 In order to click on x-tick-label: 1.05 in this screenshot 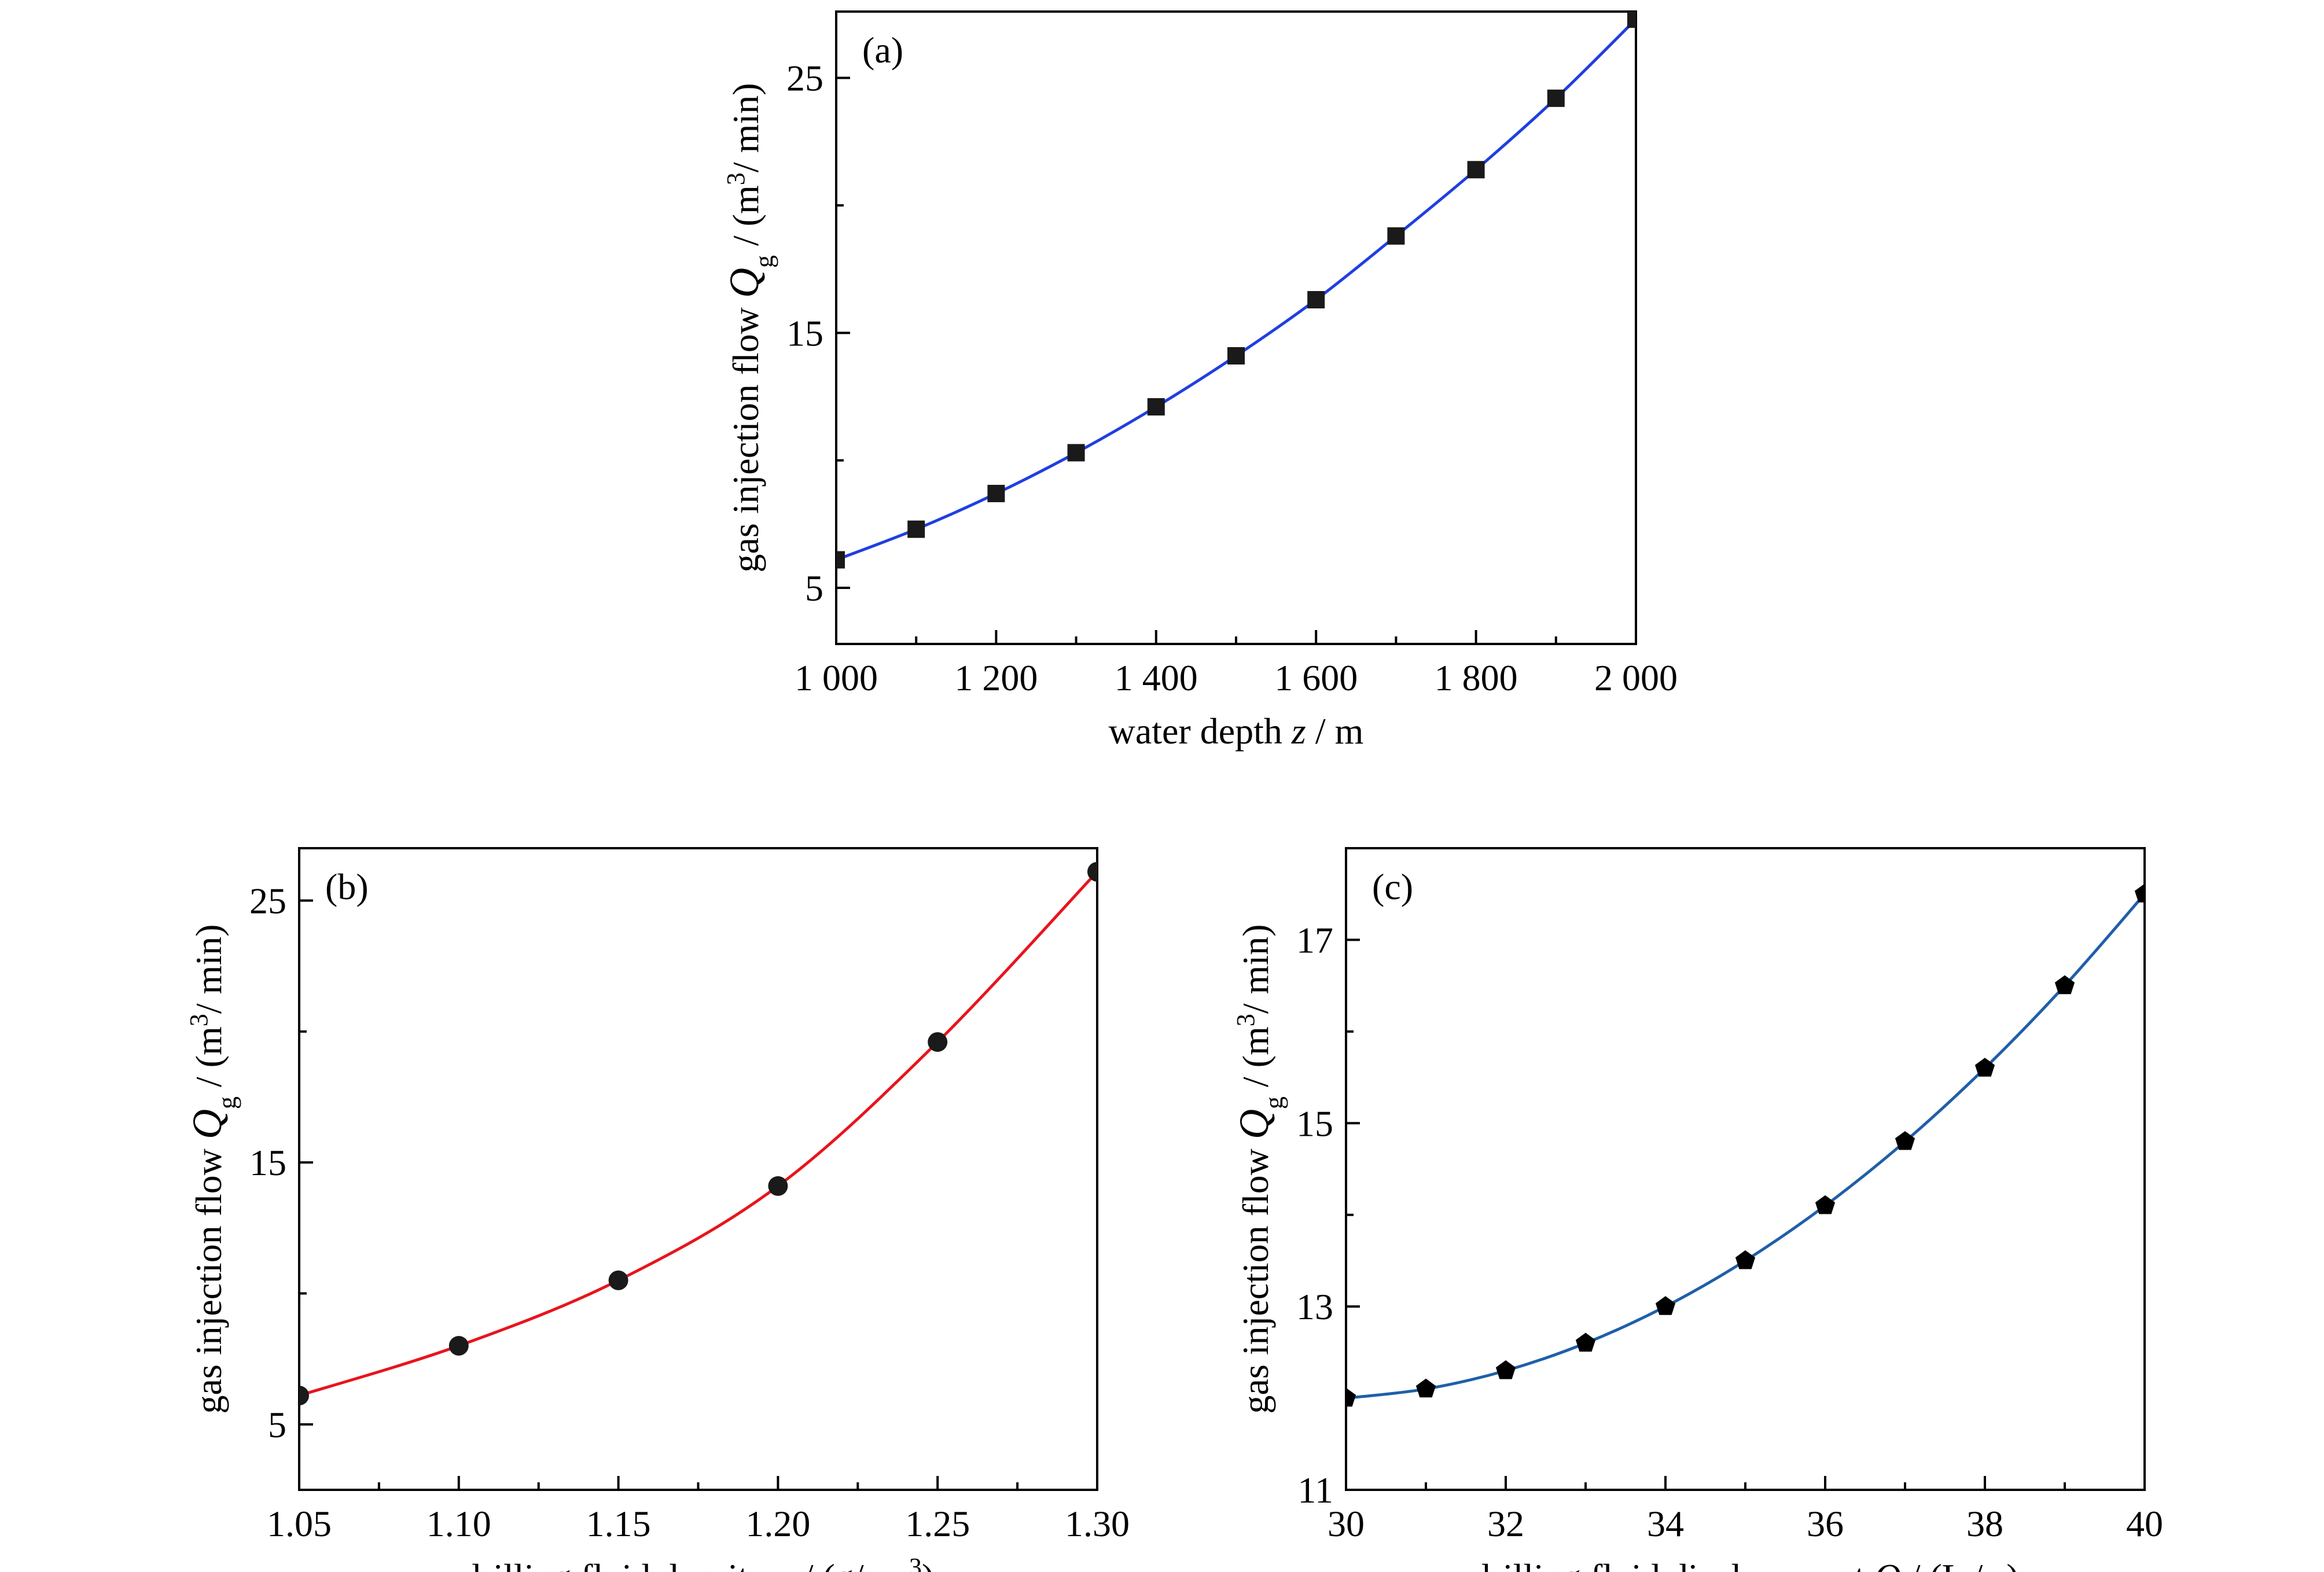, I will do `click(299, 1523)`.